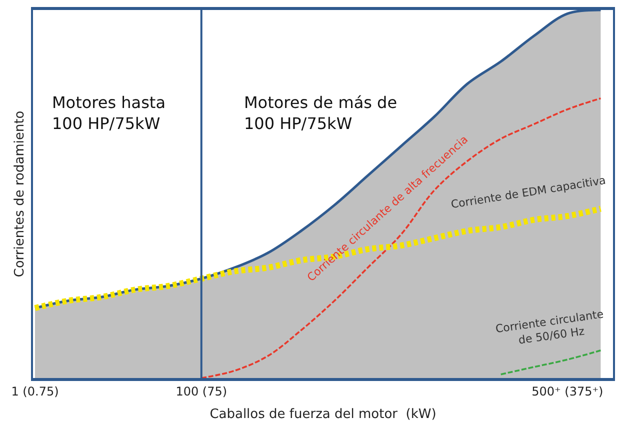 The width and height of the screenshot is (617, 428). Describe the element at coordinates (549, 327) in the screenshot. I see `text: Corriente circulante de 50/60 Hz` at that location.